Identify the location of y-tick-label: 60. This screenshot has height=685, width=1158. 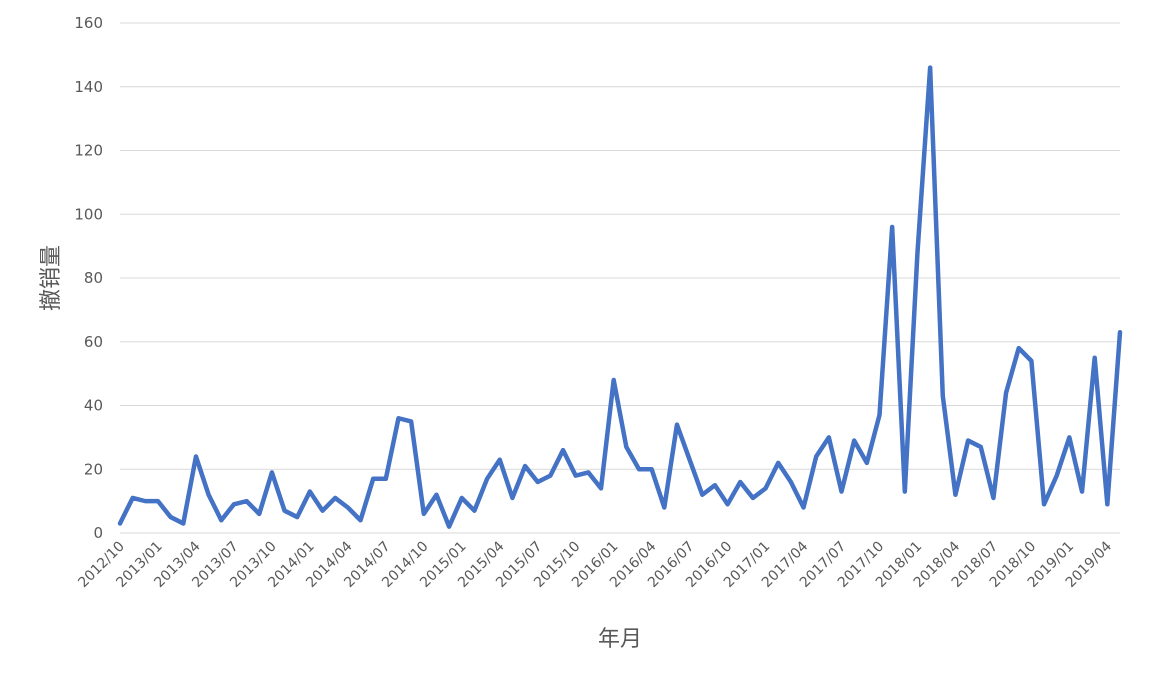
(93, 342).